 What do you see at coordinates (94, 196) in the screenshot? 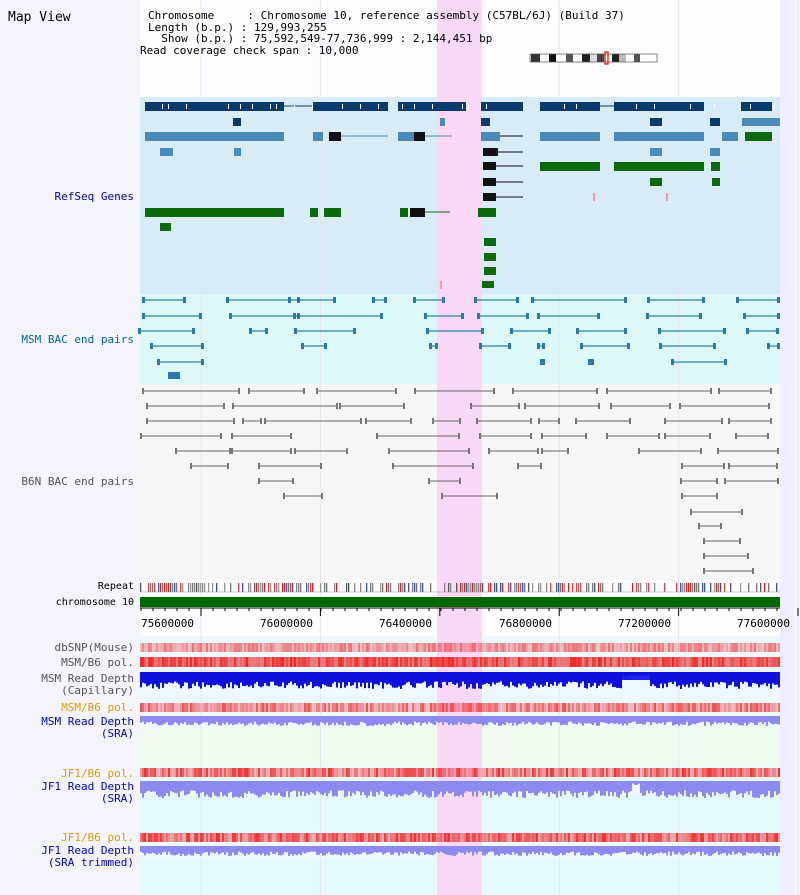
I see `track-label-refseq: RefSeq Genes` at bounding box center [94, 196].